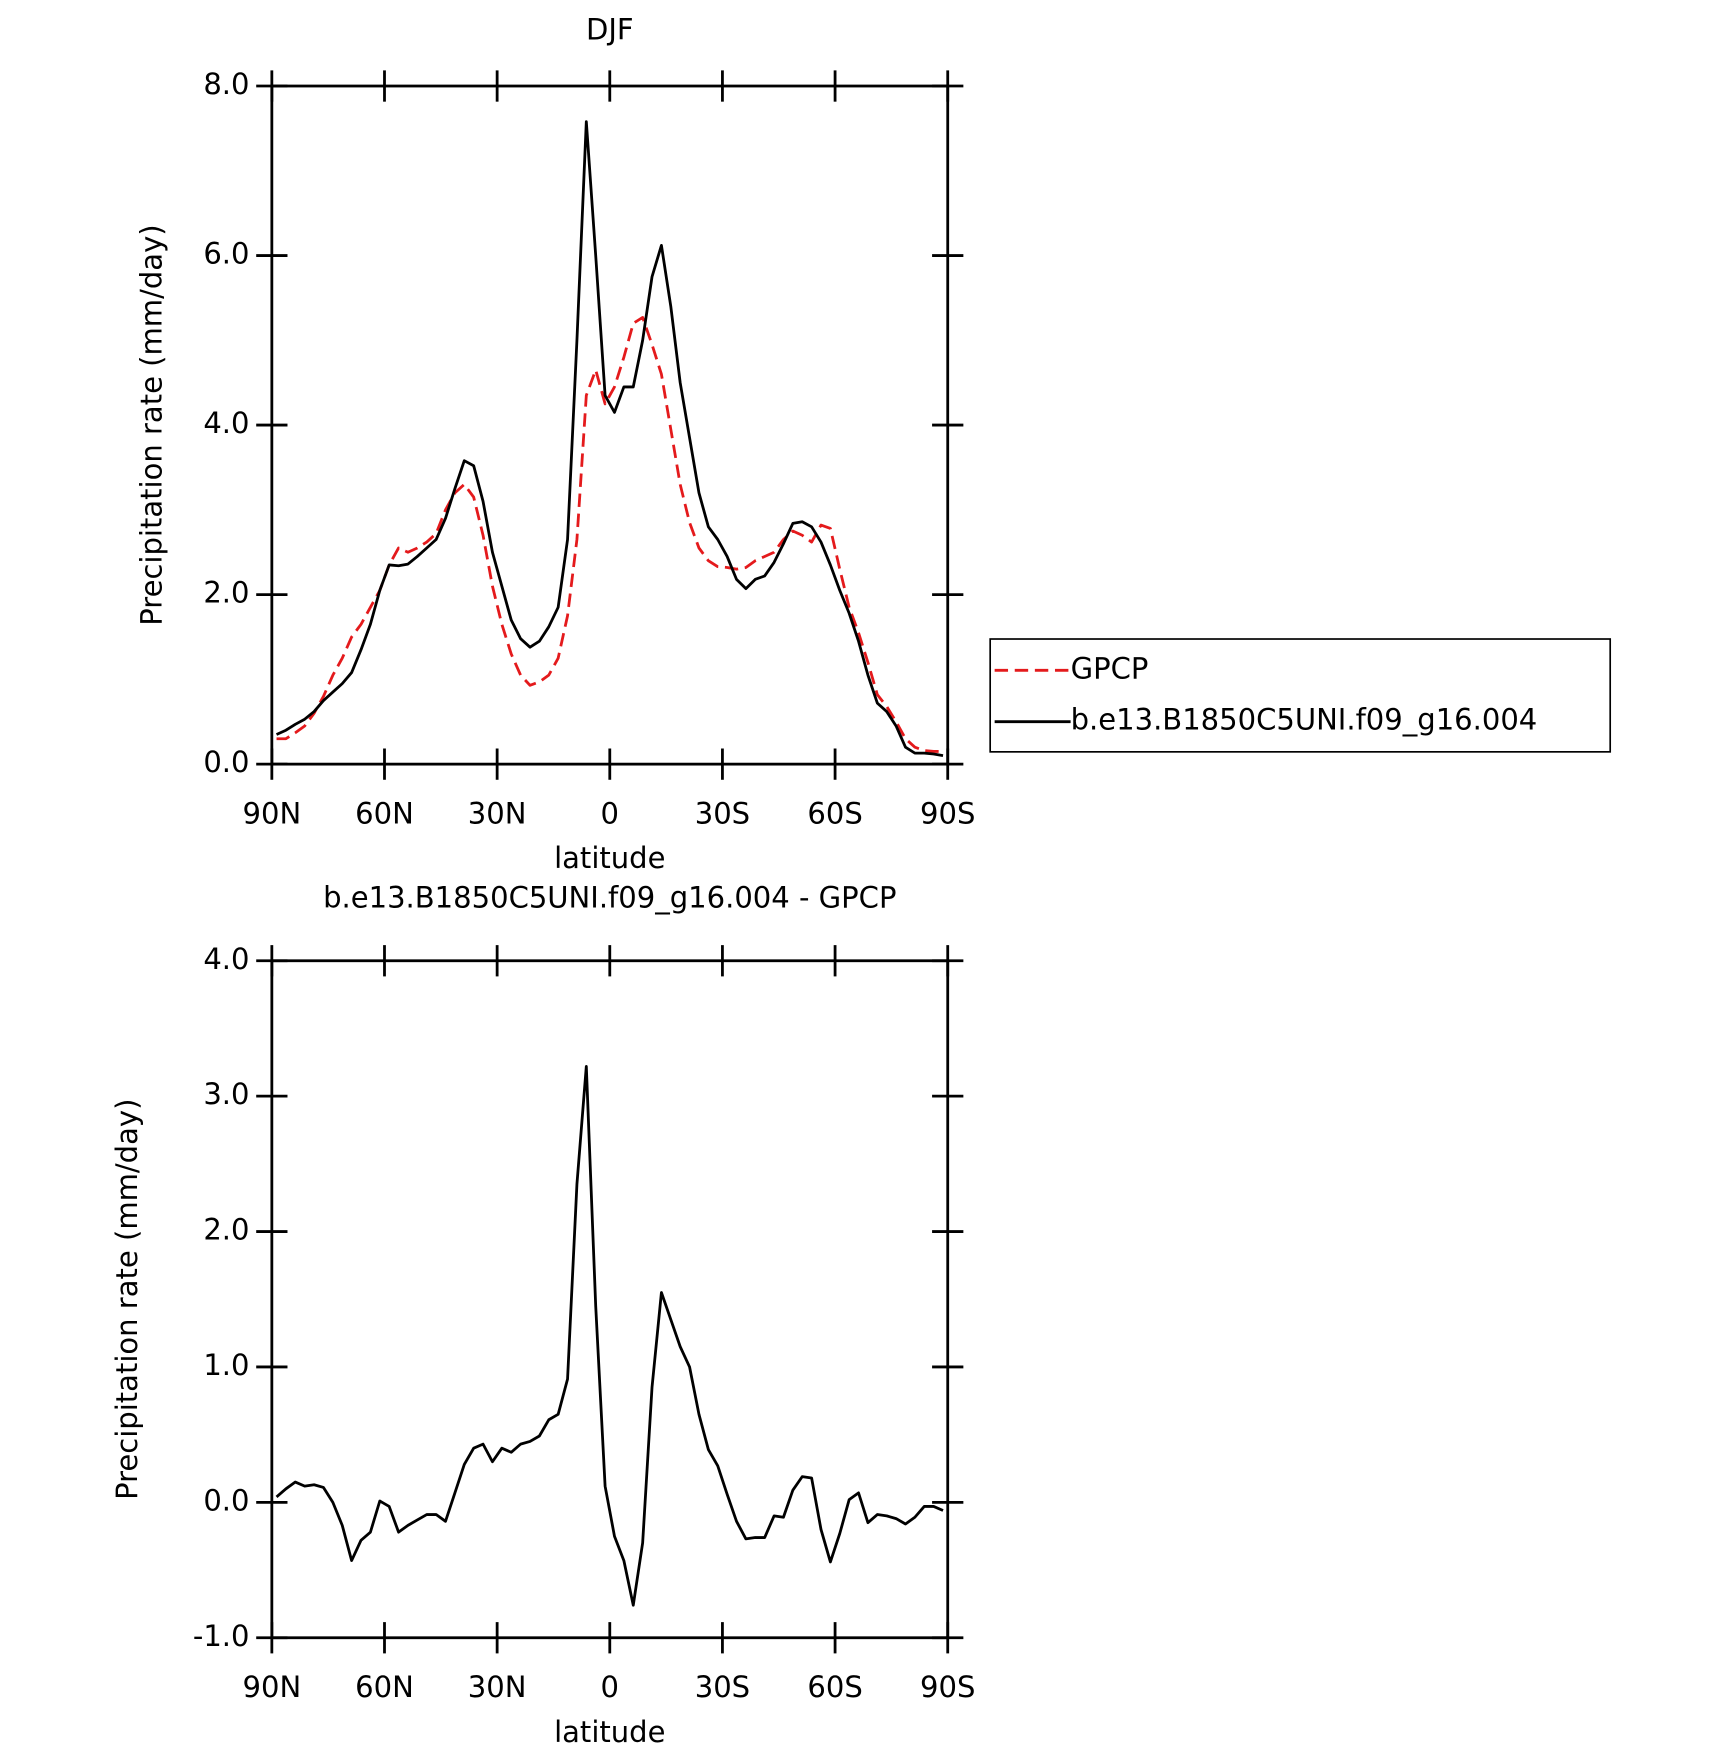 The image size is (1710, 1745). Describe the element at coordinates (226, 1094) in the screenshot. I see `y-tick-label: 3.0` at that location.